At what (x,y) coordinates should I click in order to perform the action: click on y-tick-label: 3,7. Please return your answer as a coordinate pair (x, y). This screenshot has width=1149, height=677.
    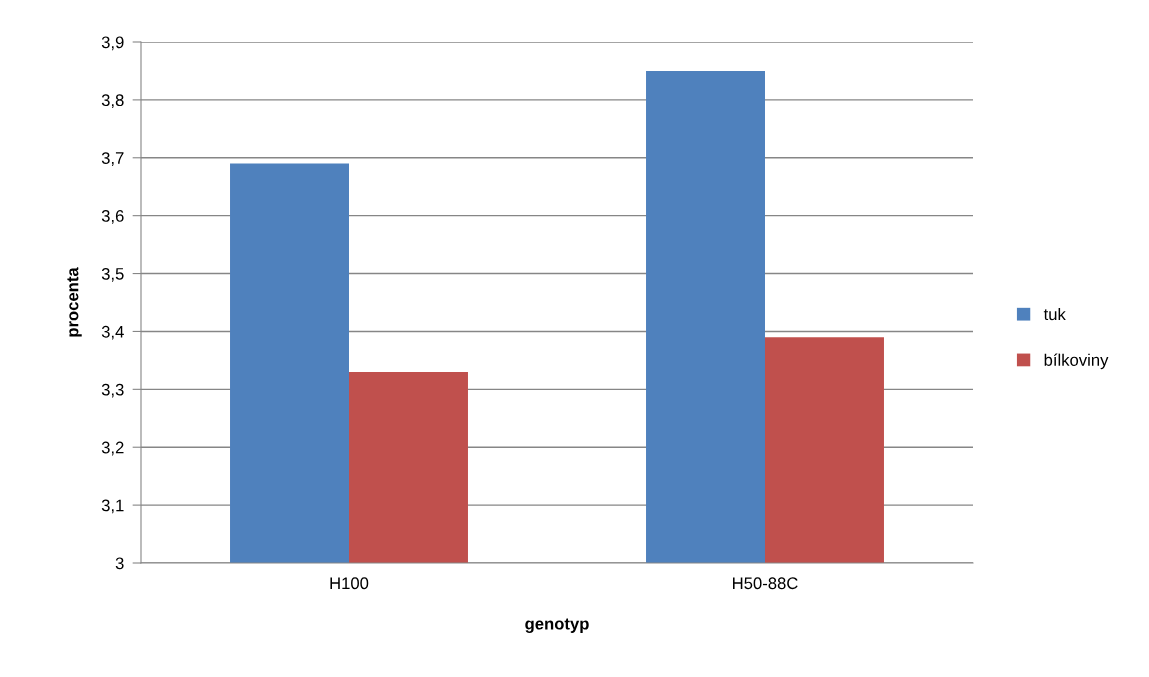
    Looking at the image, I should click on (112, 159).